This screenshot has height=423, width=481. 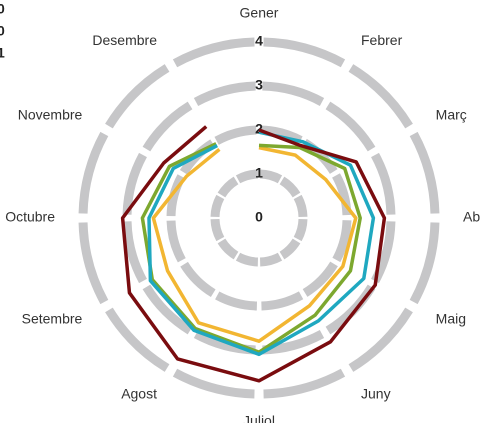 What do you see at coordinates (451, 319) in the screenshot?
I see `category-label: Maig` at bounding box center [451, 319].